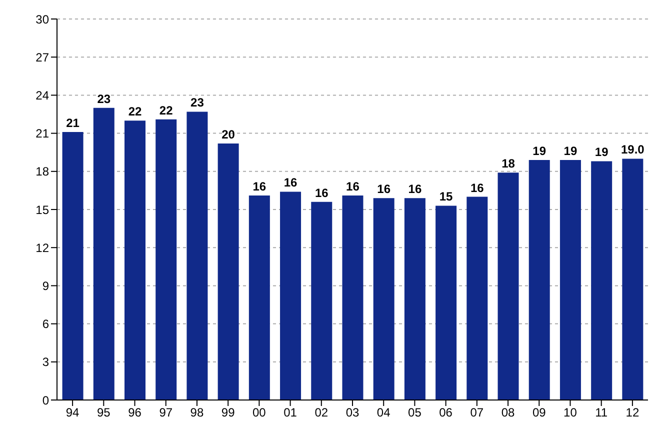  I want to click on x-tick-label: 04, so click(383, 413).